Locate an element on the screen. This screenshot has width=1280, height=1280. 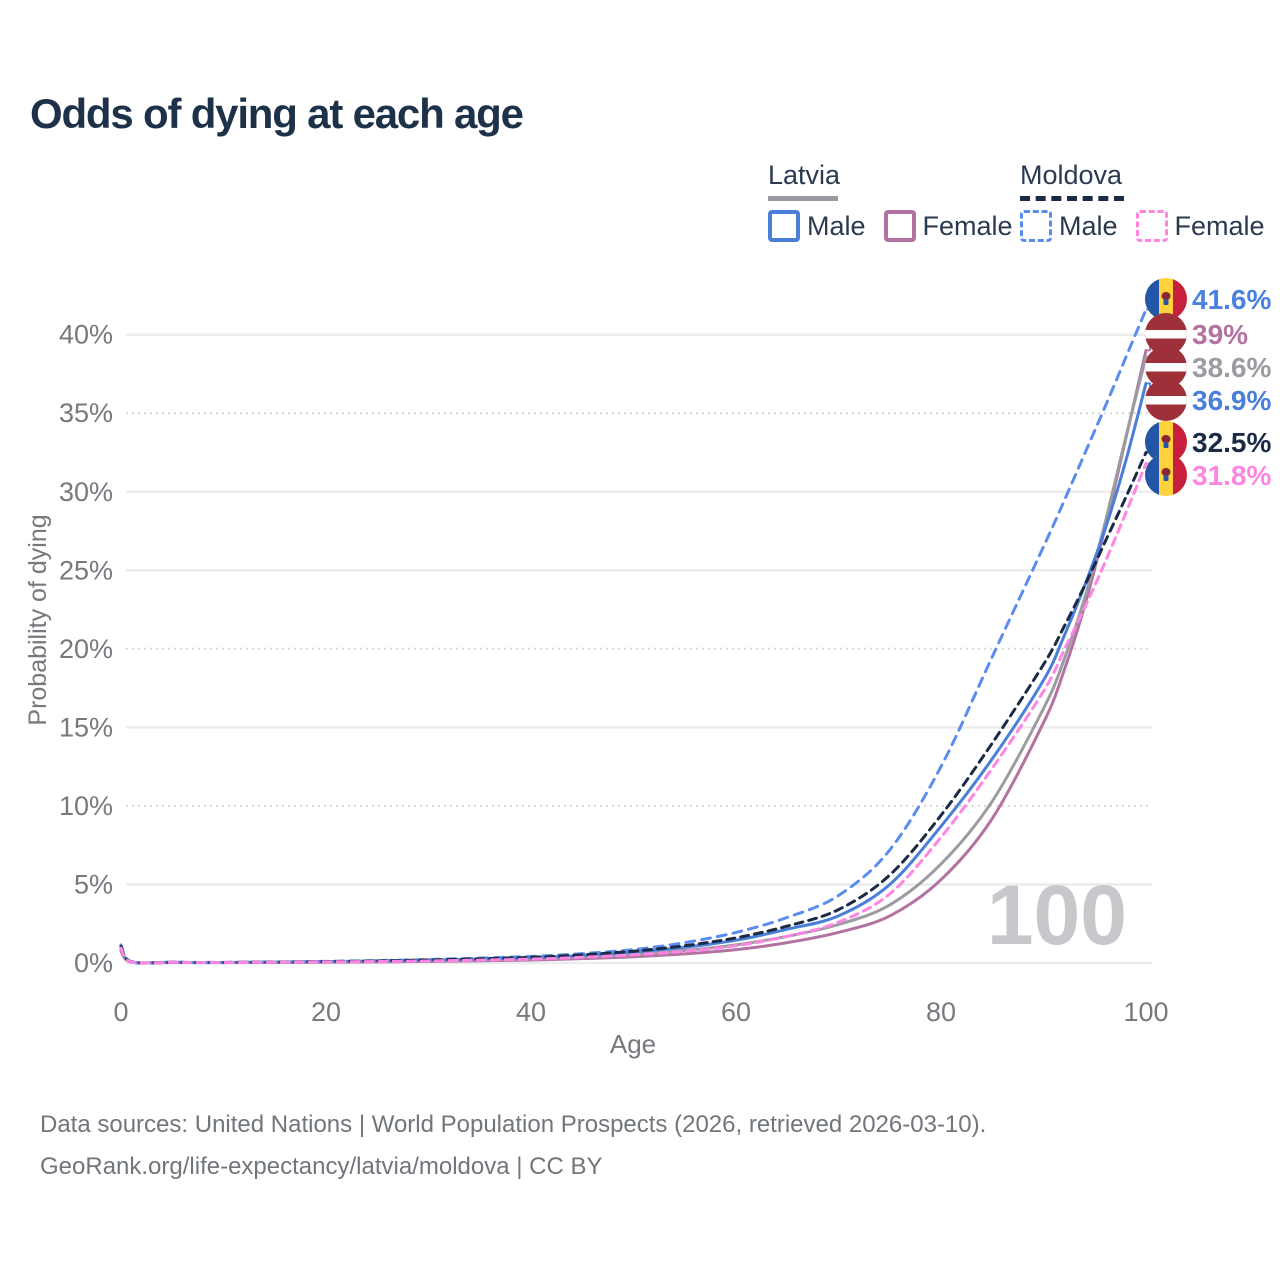
latvia-female-swatch-icon is located at coordinates (899, 226).